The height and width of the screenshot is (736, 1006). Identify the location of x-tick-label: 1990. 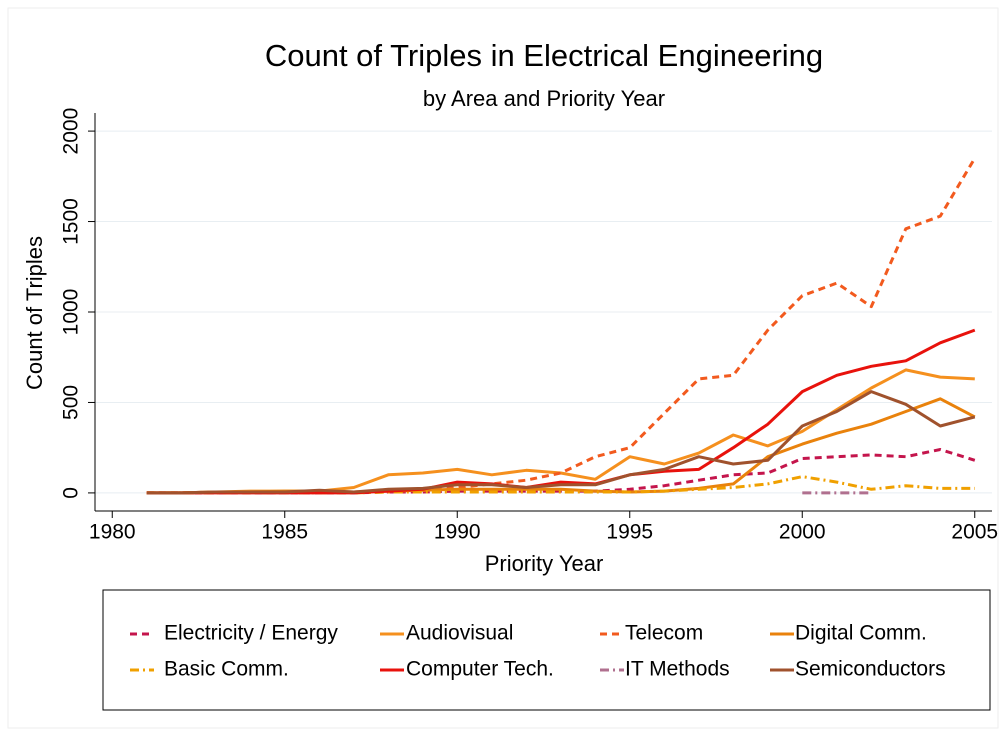
(457, 532).